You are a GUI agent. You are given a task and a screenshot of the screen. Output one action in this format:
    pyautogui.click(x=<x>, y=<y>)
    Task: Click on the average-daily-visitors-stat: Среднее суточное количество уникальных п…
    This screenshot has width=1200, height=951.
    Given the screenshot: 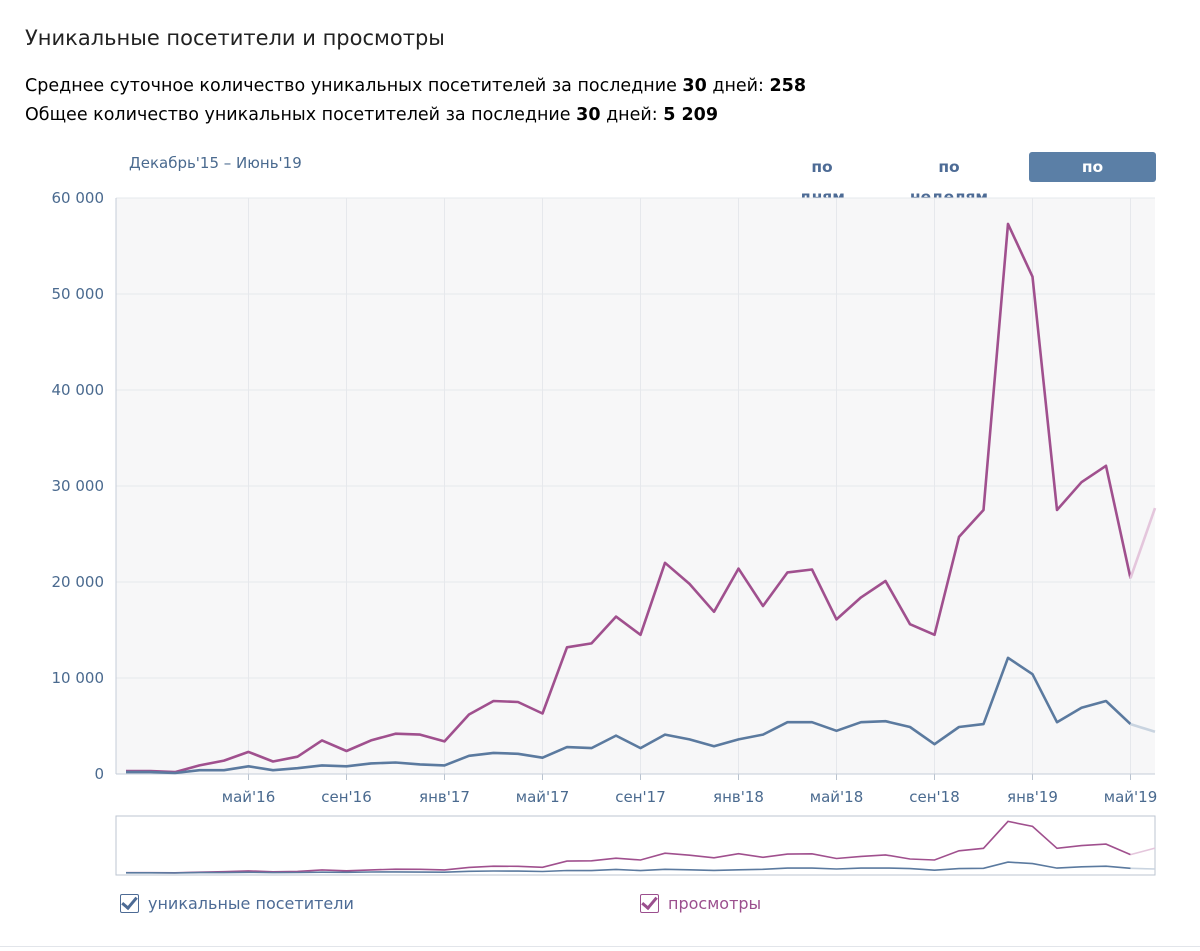 What is the action you would take?
    pyautogui.click(x=416, y=86)
    